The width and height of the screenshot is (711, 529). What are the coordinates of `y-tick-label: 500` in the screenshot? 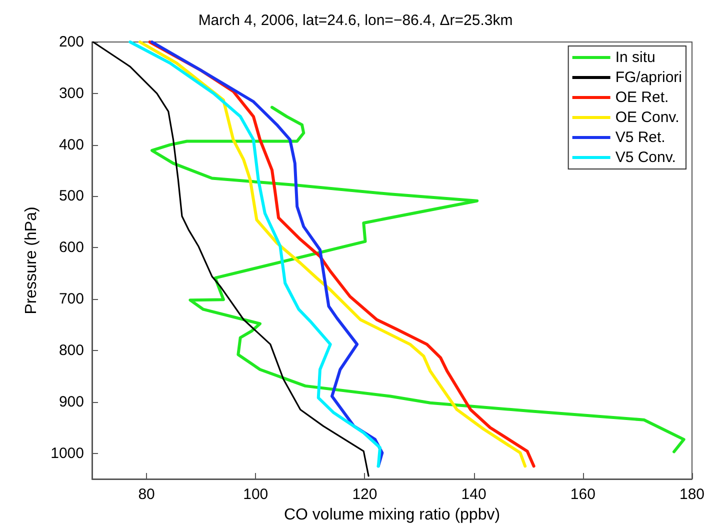 It's located at (71, 196).